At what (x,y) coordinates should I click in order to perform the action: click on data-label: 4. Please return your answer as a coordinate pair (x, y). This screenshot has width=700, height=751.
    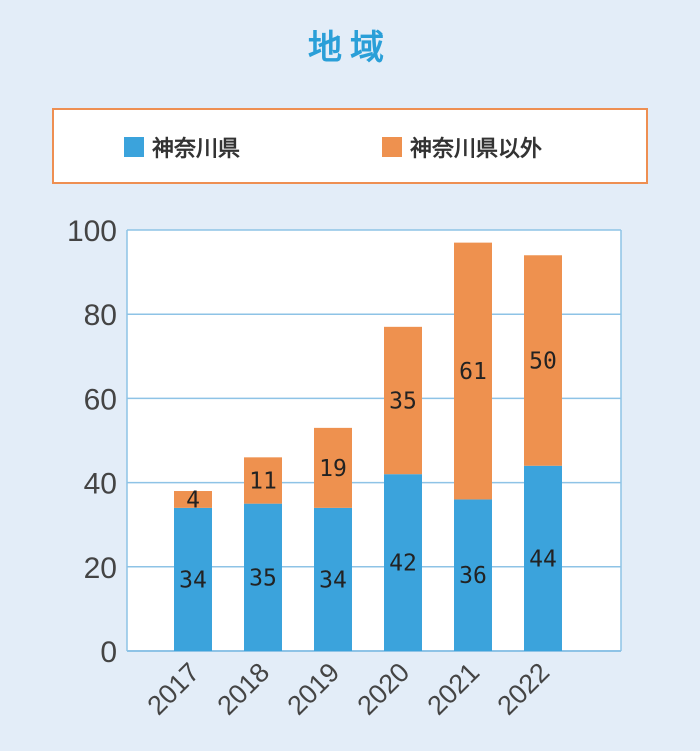
    Looking at the image, I should click on (193, 500).